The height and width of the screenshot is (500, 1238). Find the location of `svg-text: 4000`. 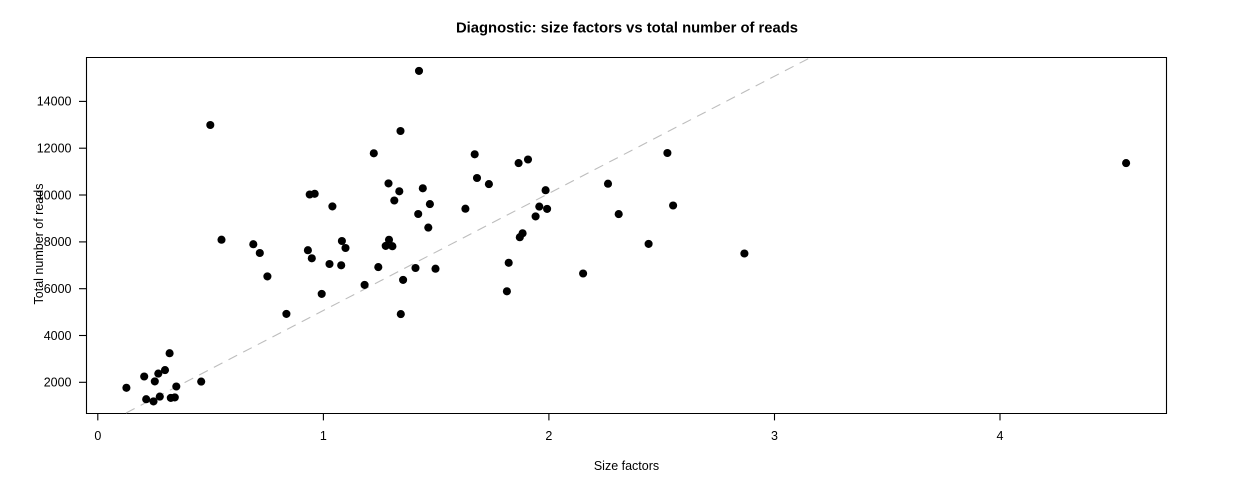

svg-text: 4000 is located at coordinates (58, 336).